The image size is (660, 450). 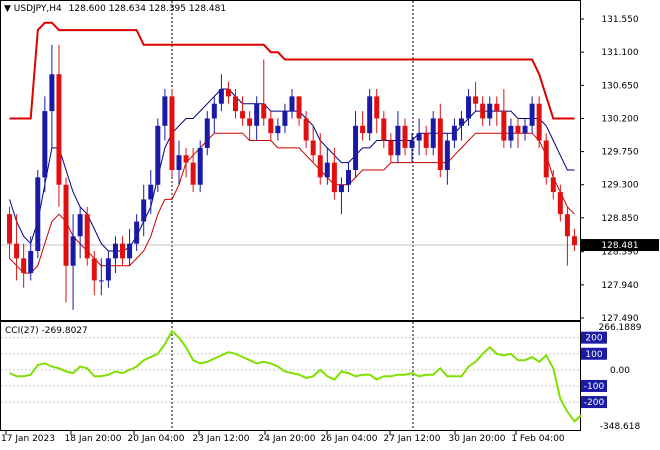 I want to click on time-tick-label: 27 Jan 12:00, so click(x=412, y=439).